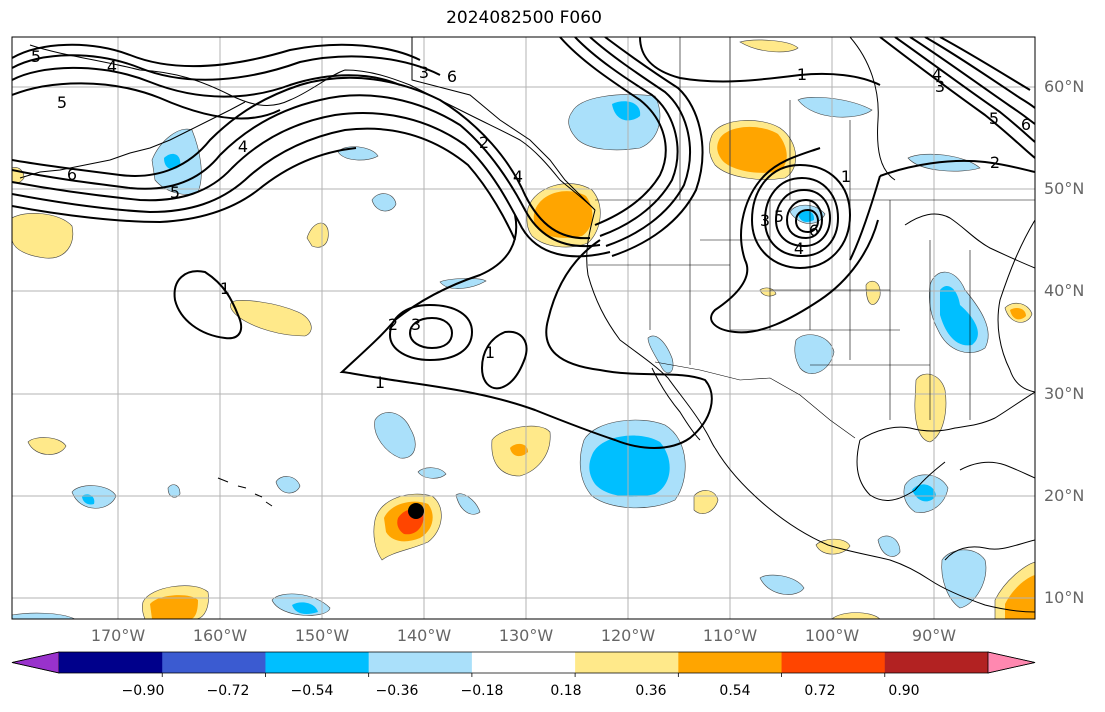 The height and width of the screenshot is (712, 1105). Describe the element at coordinates (524, 18) in the screenshot. I see `map-title: 2024082500 F060` at that location.